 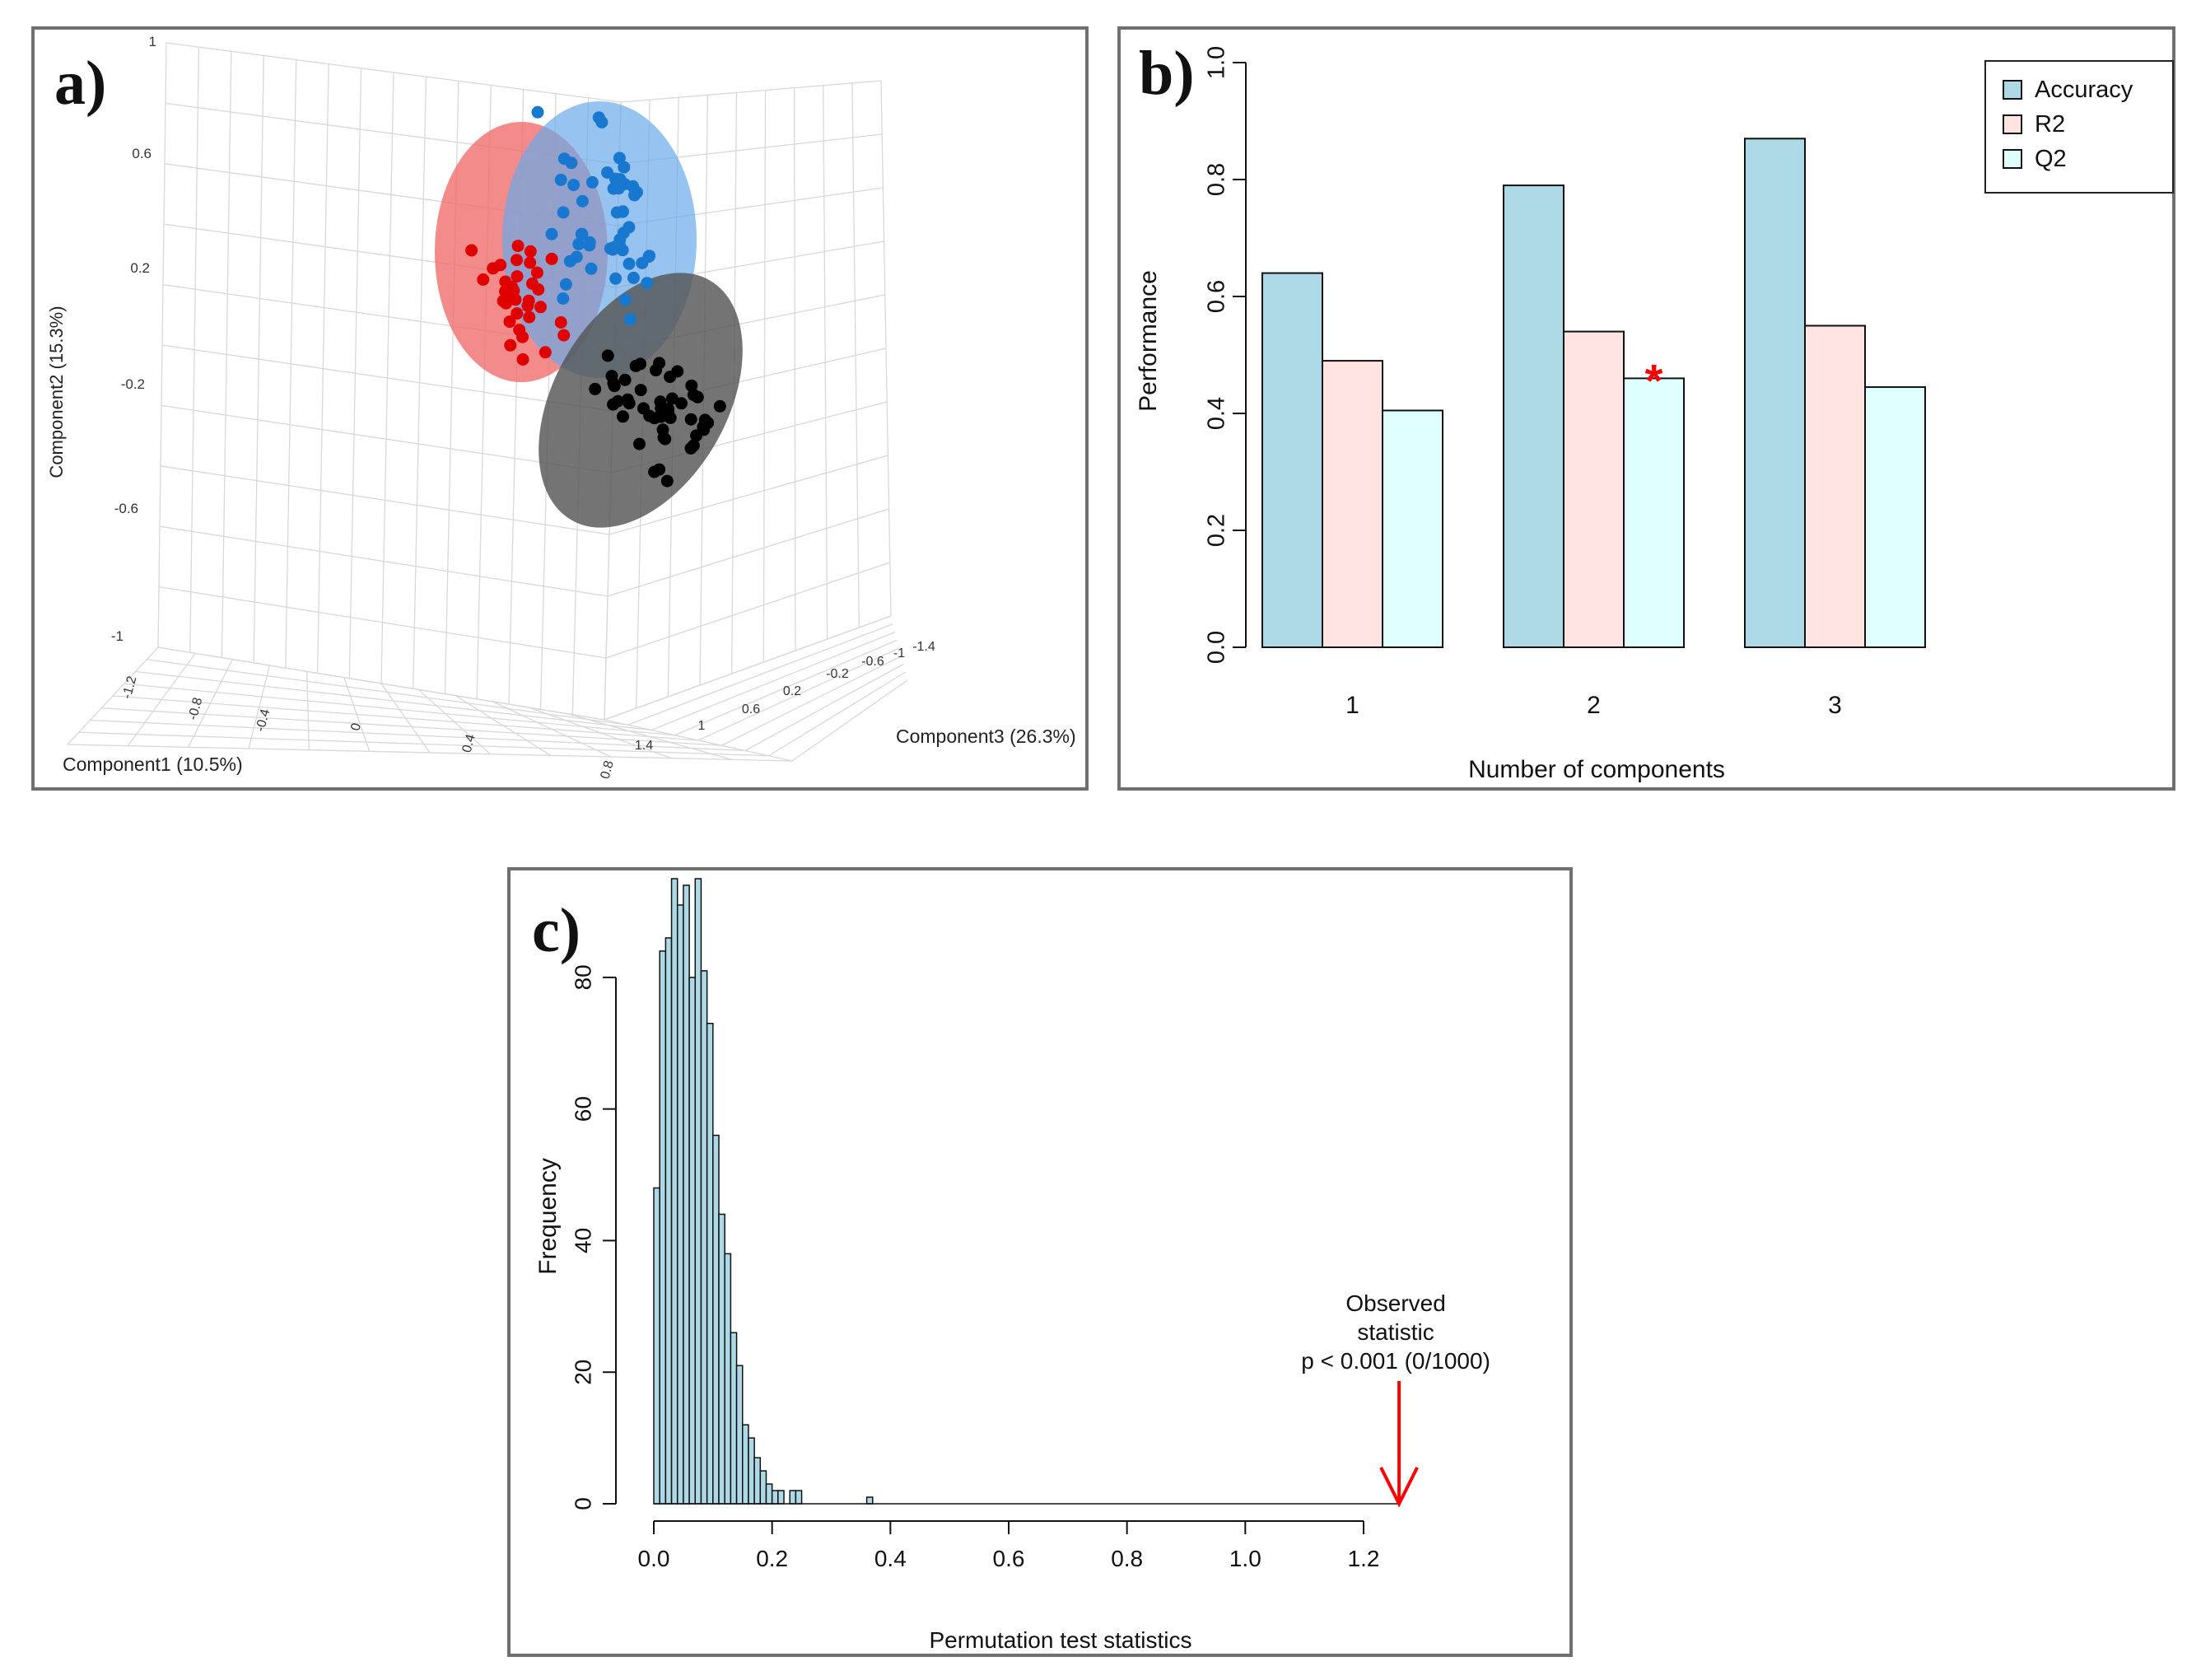 What do you see at coordinates (1596, 769) in the screenshot?
I see `x-axis-label: Number of components` at bounding box center [1596, 769].